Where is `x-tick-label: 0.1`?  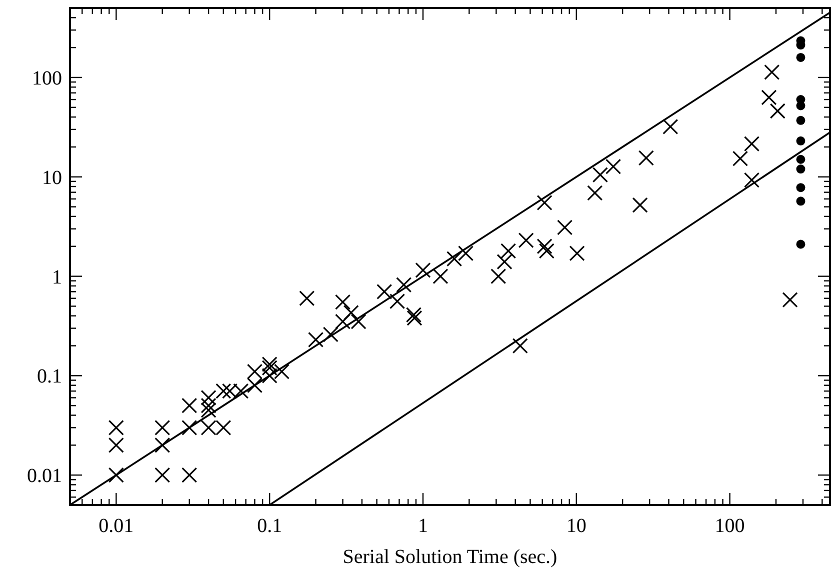 x-tick-label: 0.1 is located at coordinates (269, 526).